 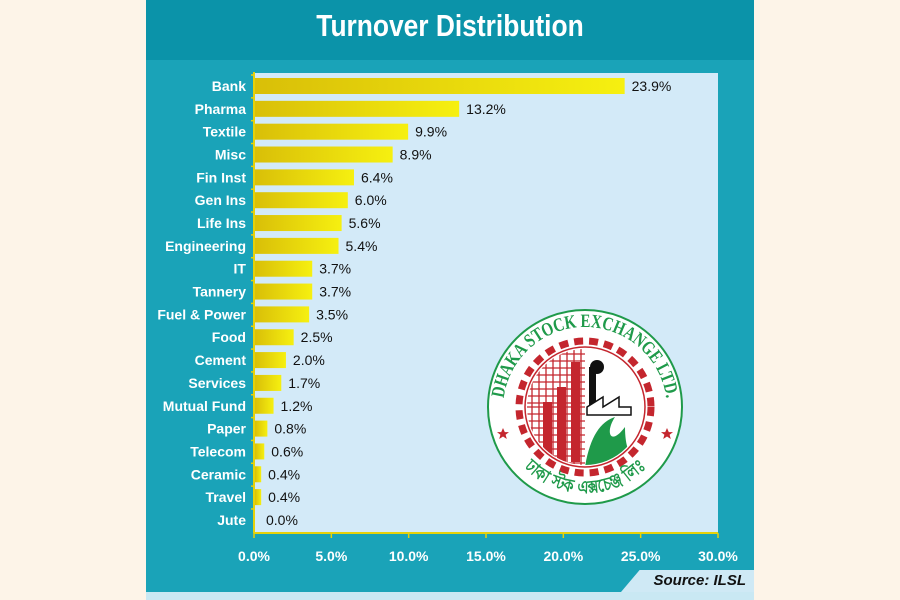 I want to click on category-label: Gen Ins, so click(x=221, y=200).